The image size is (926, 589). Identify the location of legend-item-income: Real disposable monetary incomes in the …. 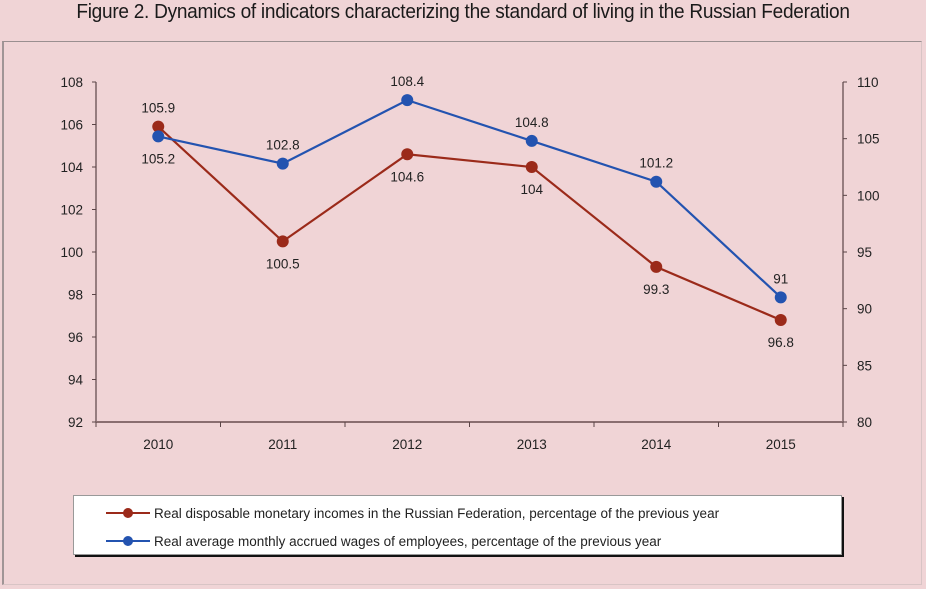
(412, 513).